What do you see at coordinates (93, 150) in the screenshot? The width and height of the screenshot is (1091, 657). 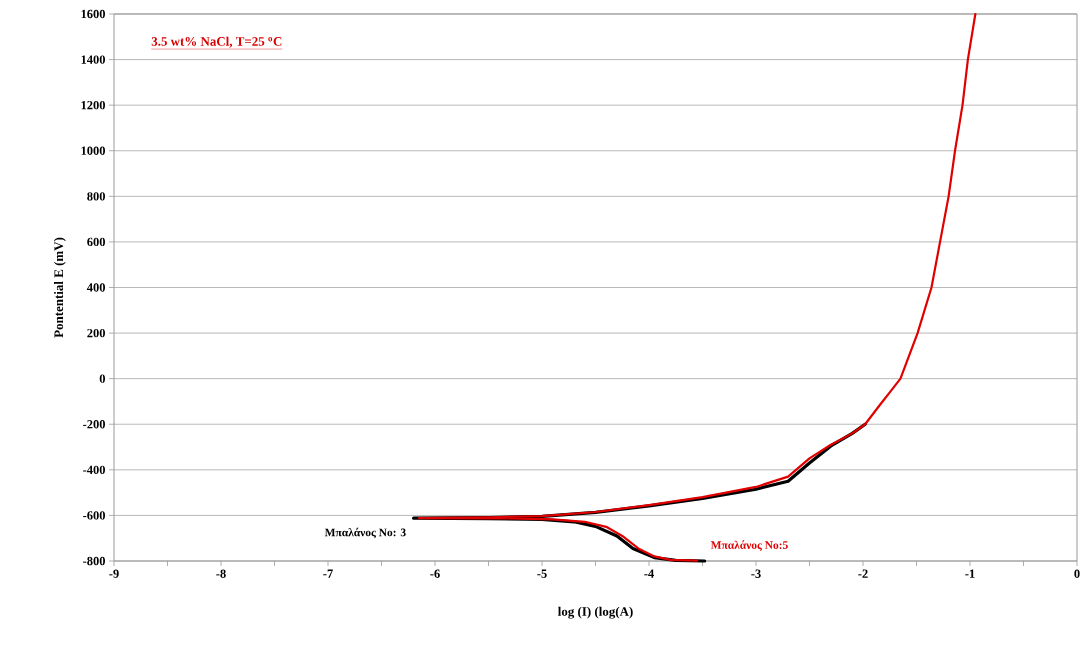 I see `y-tick-label: 1000` at bounding box center [93, 150].